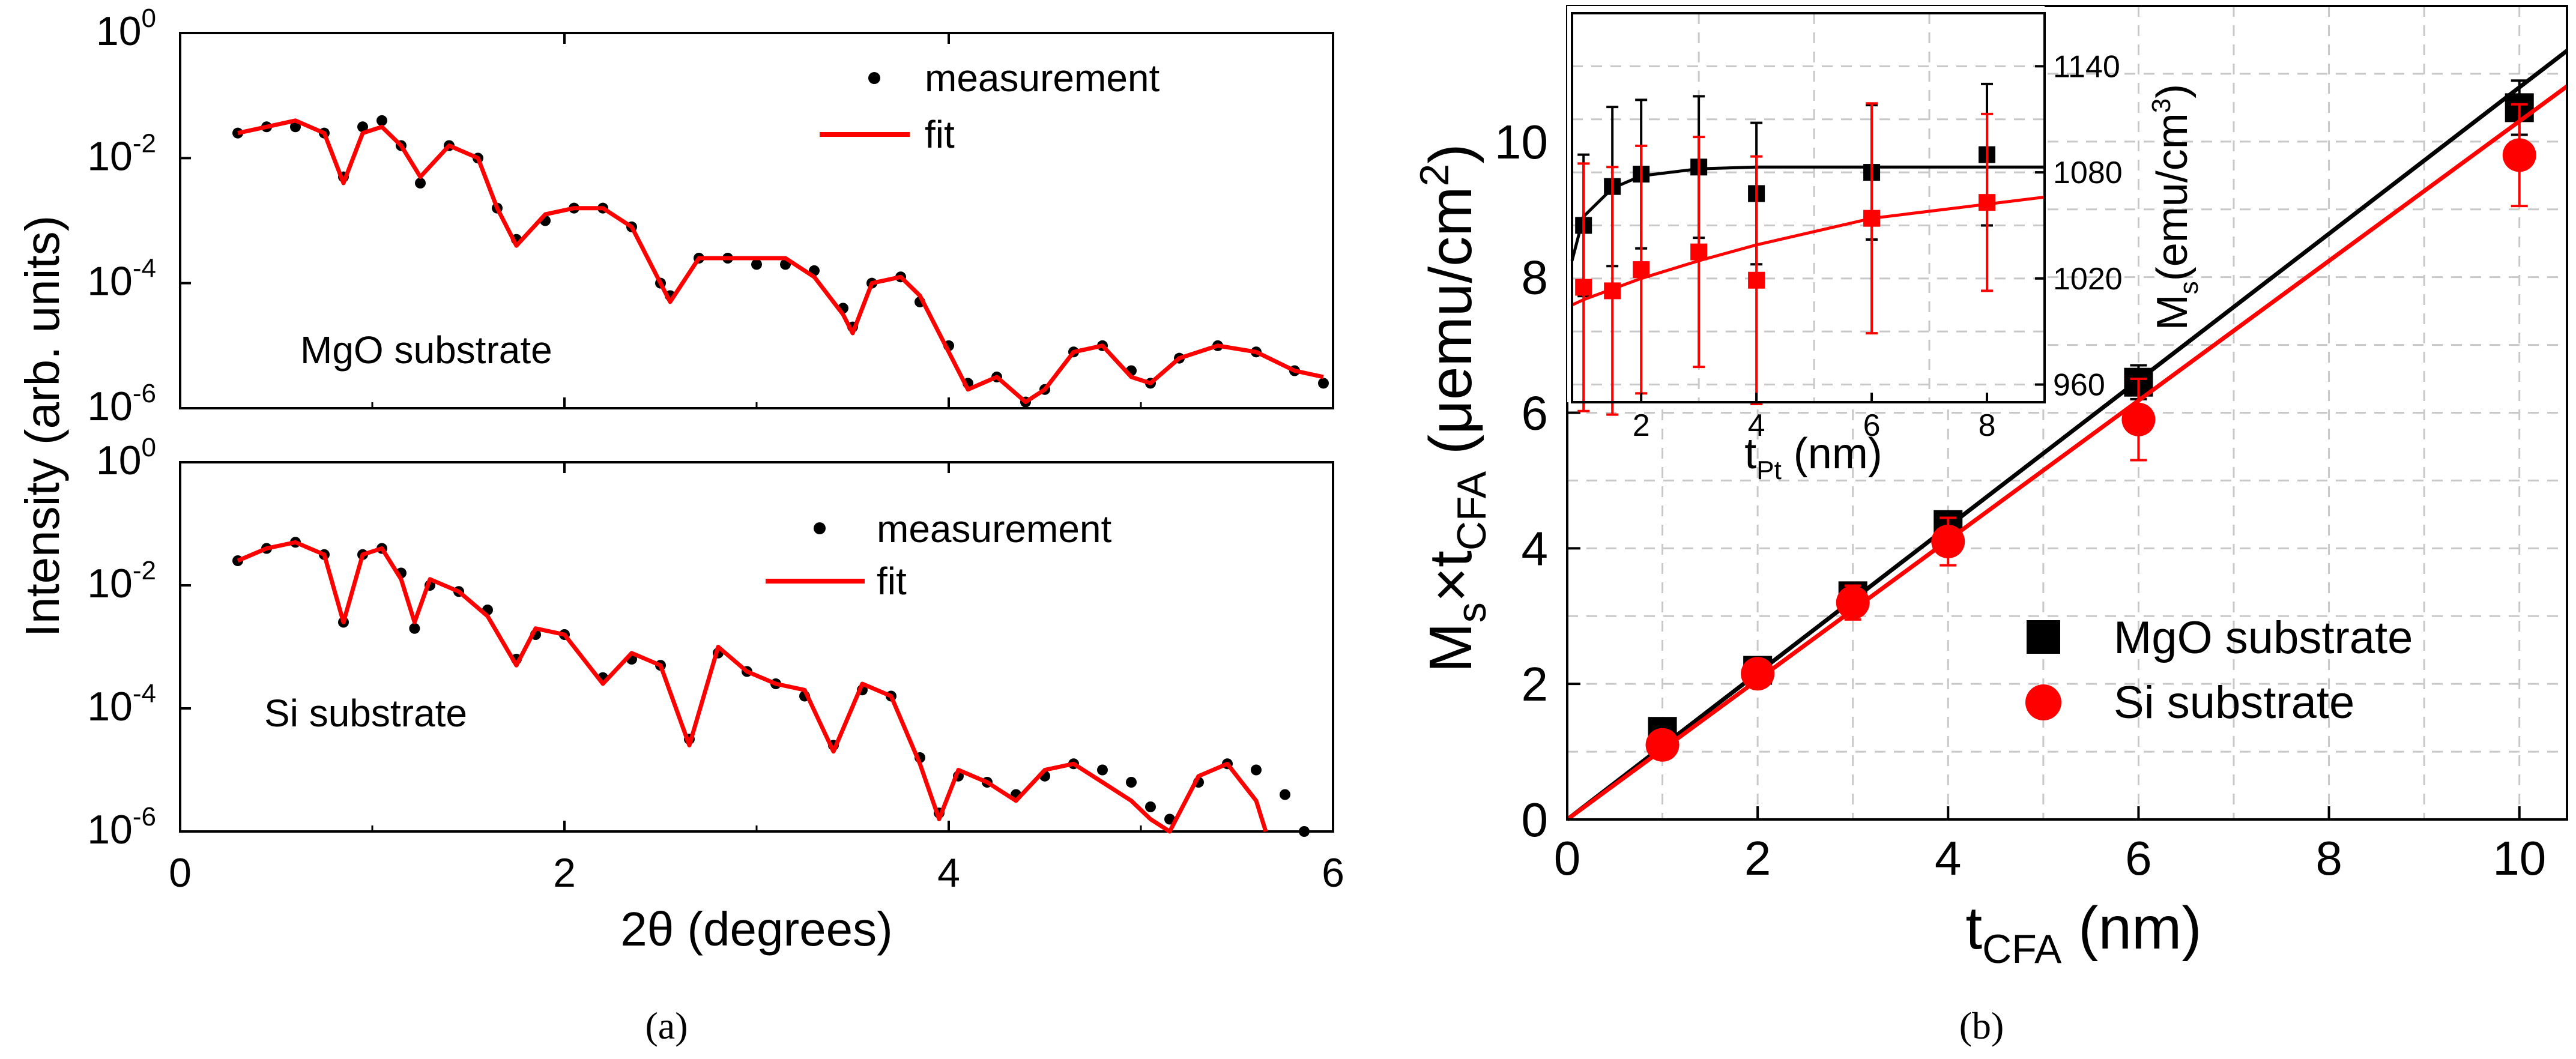 The height and width of the screenshot is (1059, 2576). I want to click on inset-y-tick-label: 1140, so click(2086, 66).